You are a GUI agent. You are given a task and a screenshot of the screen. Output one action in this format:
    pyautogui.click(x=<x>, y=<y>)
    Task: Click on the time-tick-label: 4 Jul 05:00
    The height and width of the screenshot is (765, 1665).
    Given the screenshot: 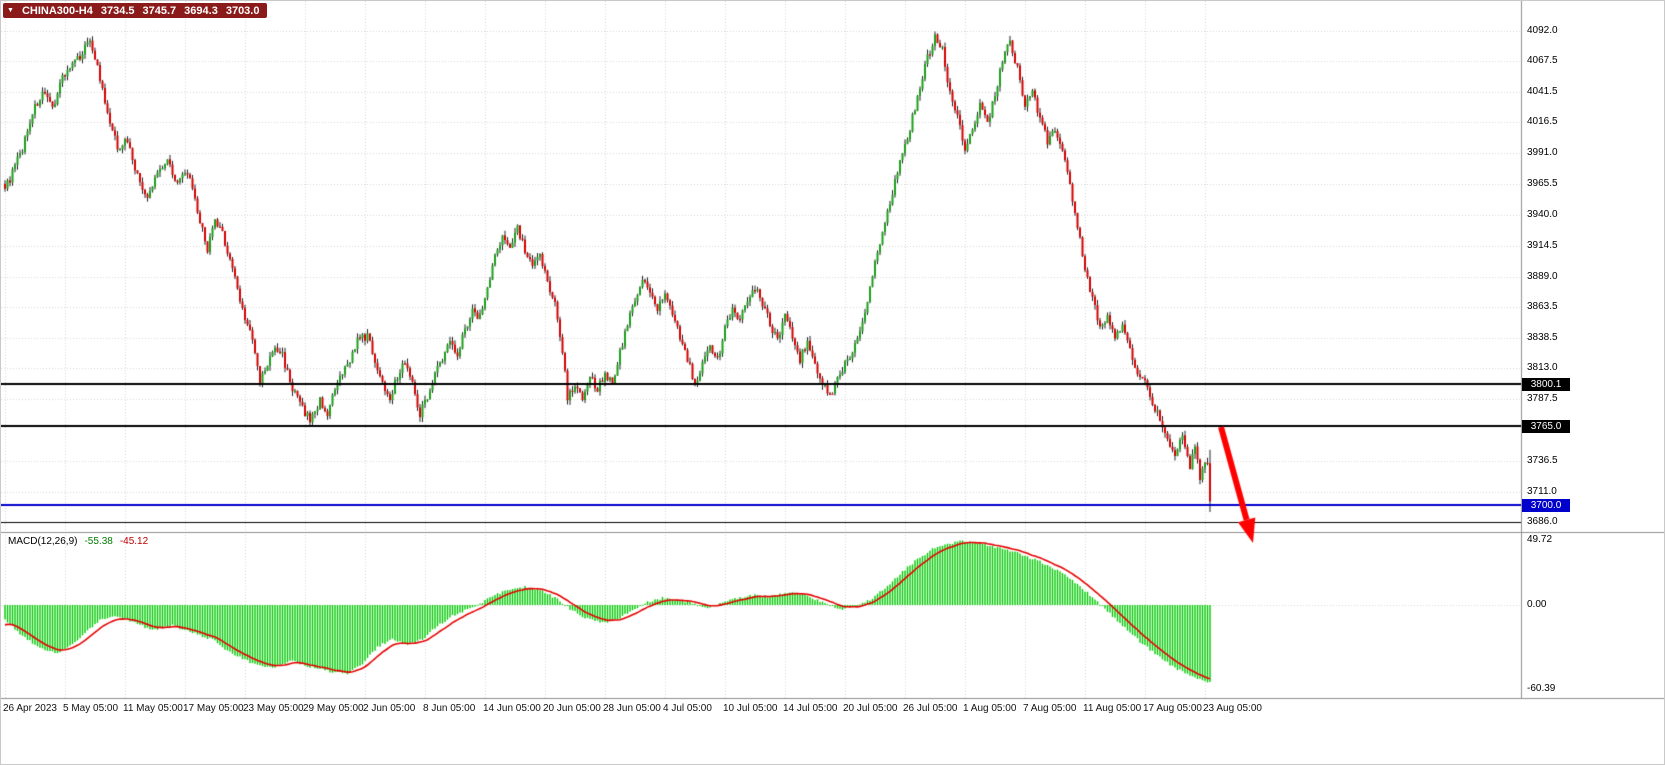 What is the action you would take?
    pyautogui.click(x=687, y=708)
    